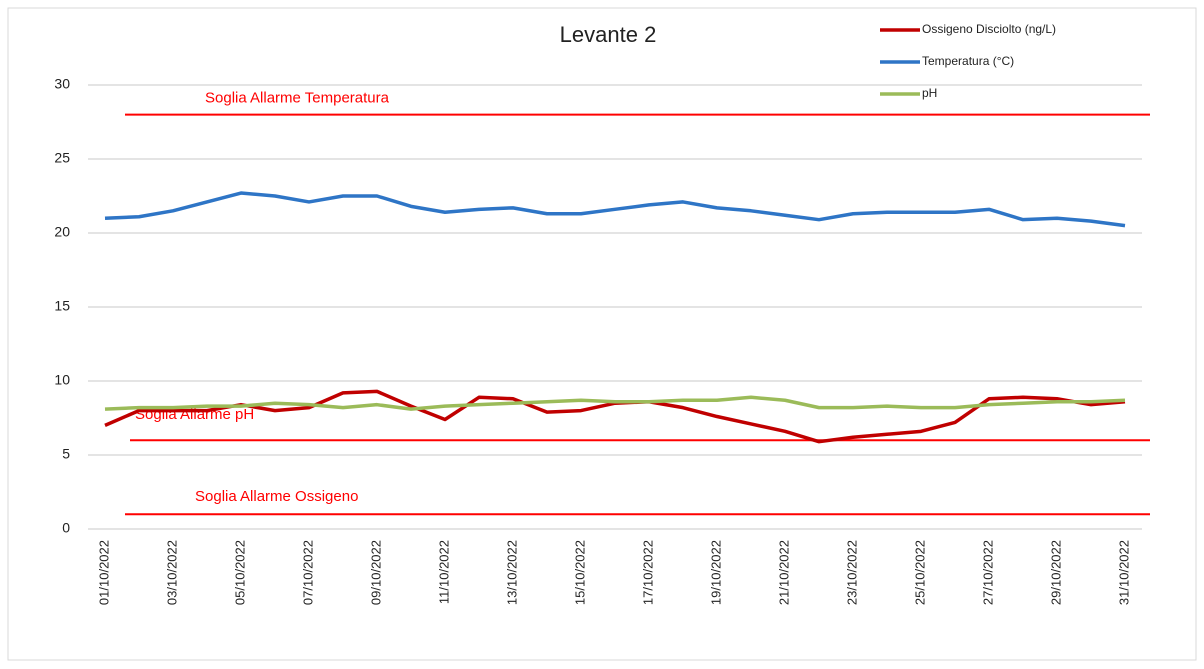 The width and height of the screenshot is (1204, 669). What do you see at coordinates (62, 380) in the screenshot?
I see `y-tick-label: 10` at bounding box center [62, 380].